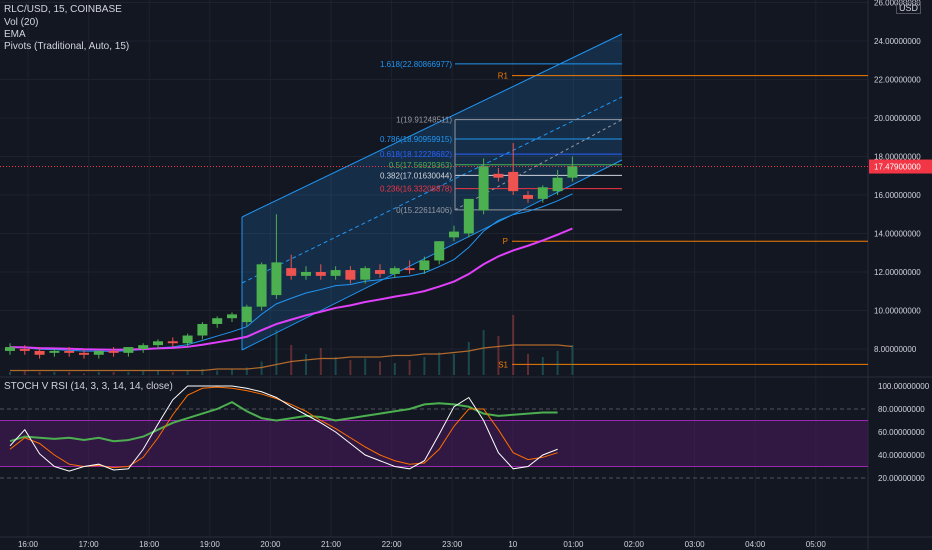 This screenshot has width=932, height=550. Describe the element at coordinates (573, 544) in the screenshot. I see `time-axis-label: 01:00` at that location.